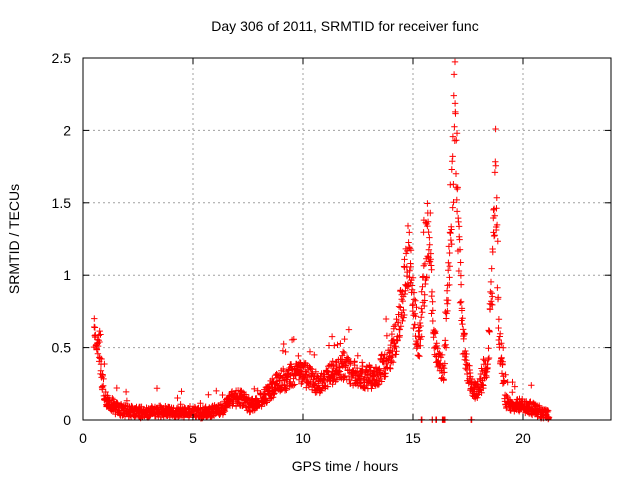 The image size is (640, 480). What do you see at coordinates (62, 58) in the screenshot?
I see `y-tick-label: 2.5` at bounding box center [62, 58].